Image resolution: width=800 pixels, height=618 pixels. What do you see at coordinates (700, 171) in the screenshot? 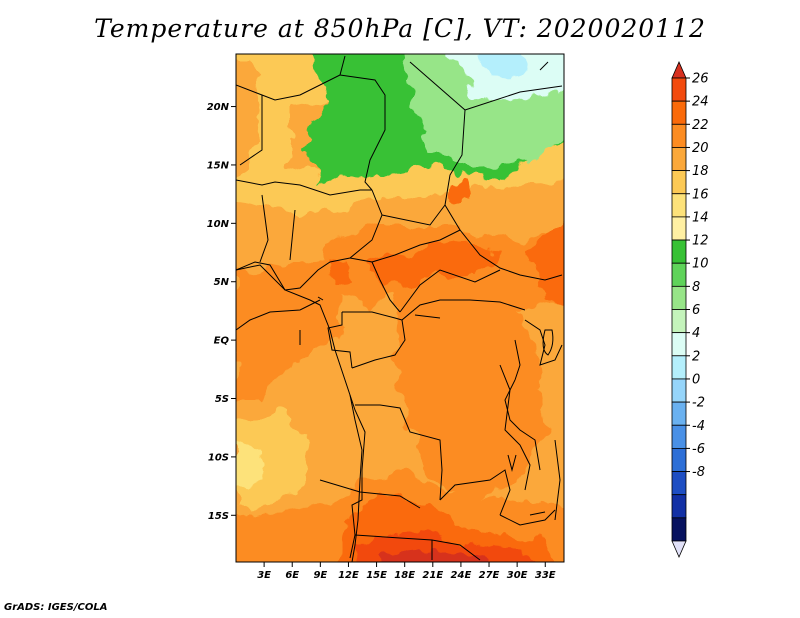
I see `colorbar-label: 18` at bounding box center [700, 171].